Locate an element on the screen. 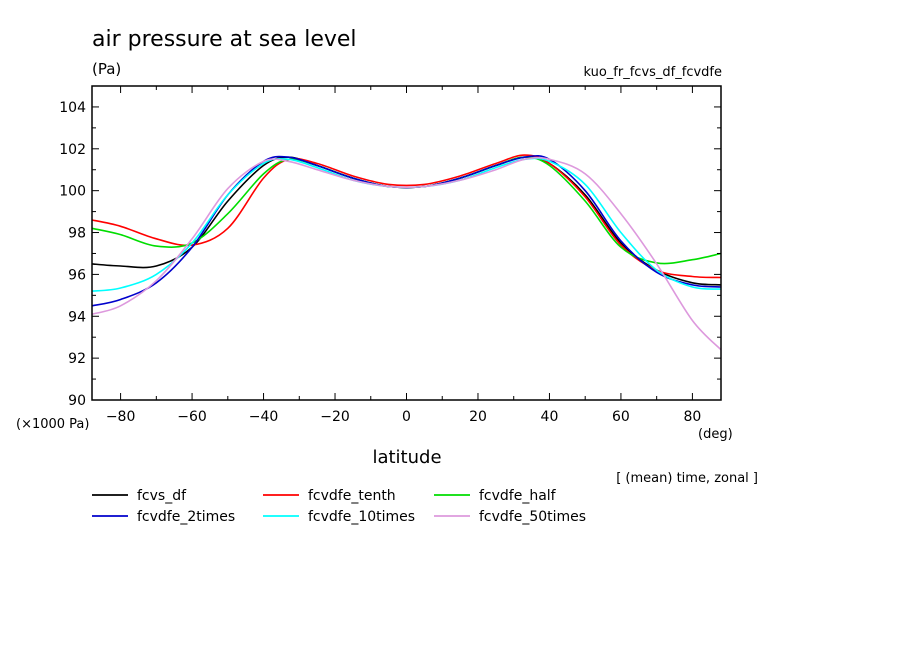 This screenshot has width=904, height=654. x-tick-label: −80 is located at coordinates (121, 417).